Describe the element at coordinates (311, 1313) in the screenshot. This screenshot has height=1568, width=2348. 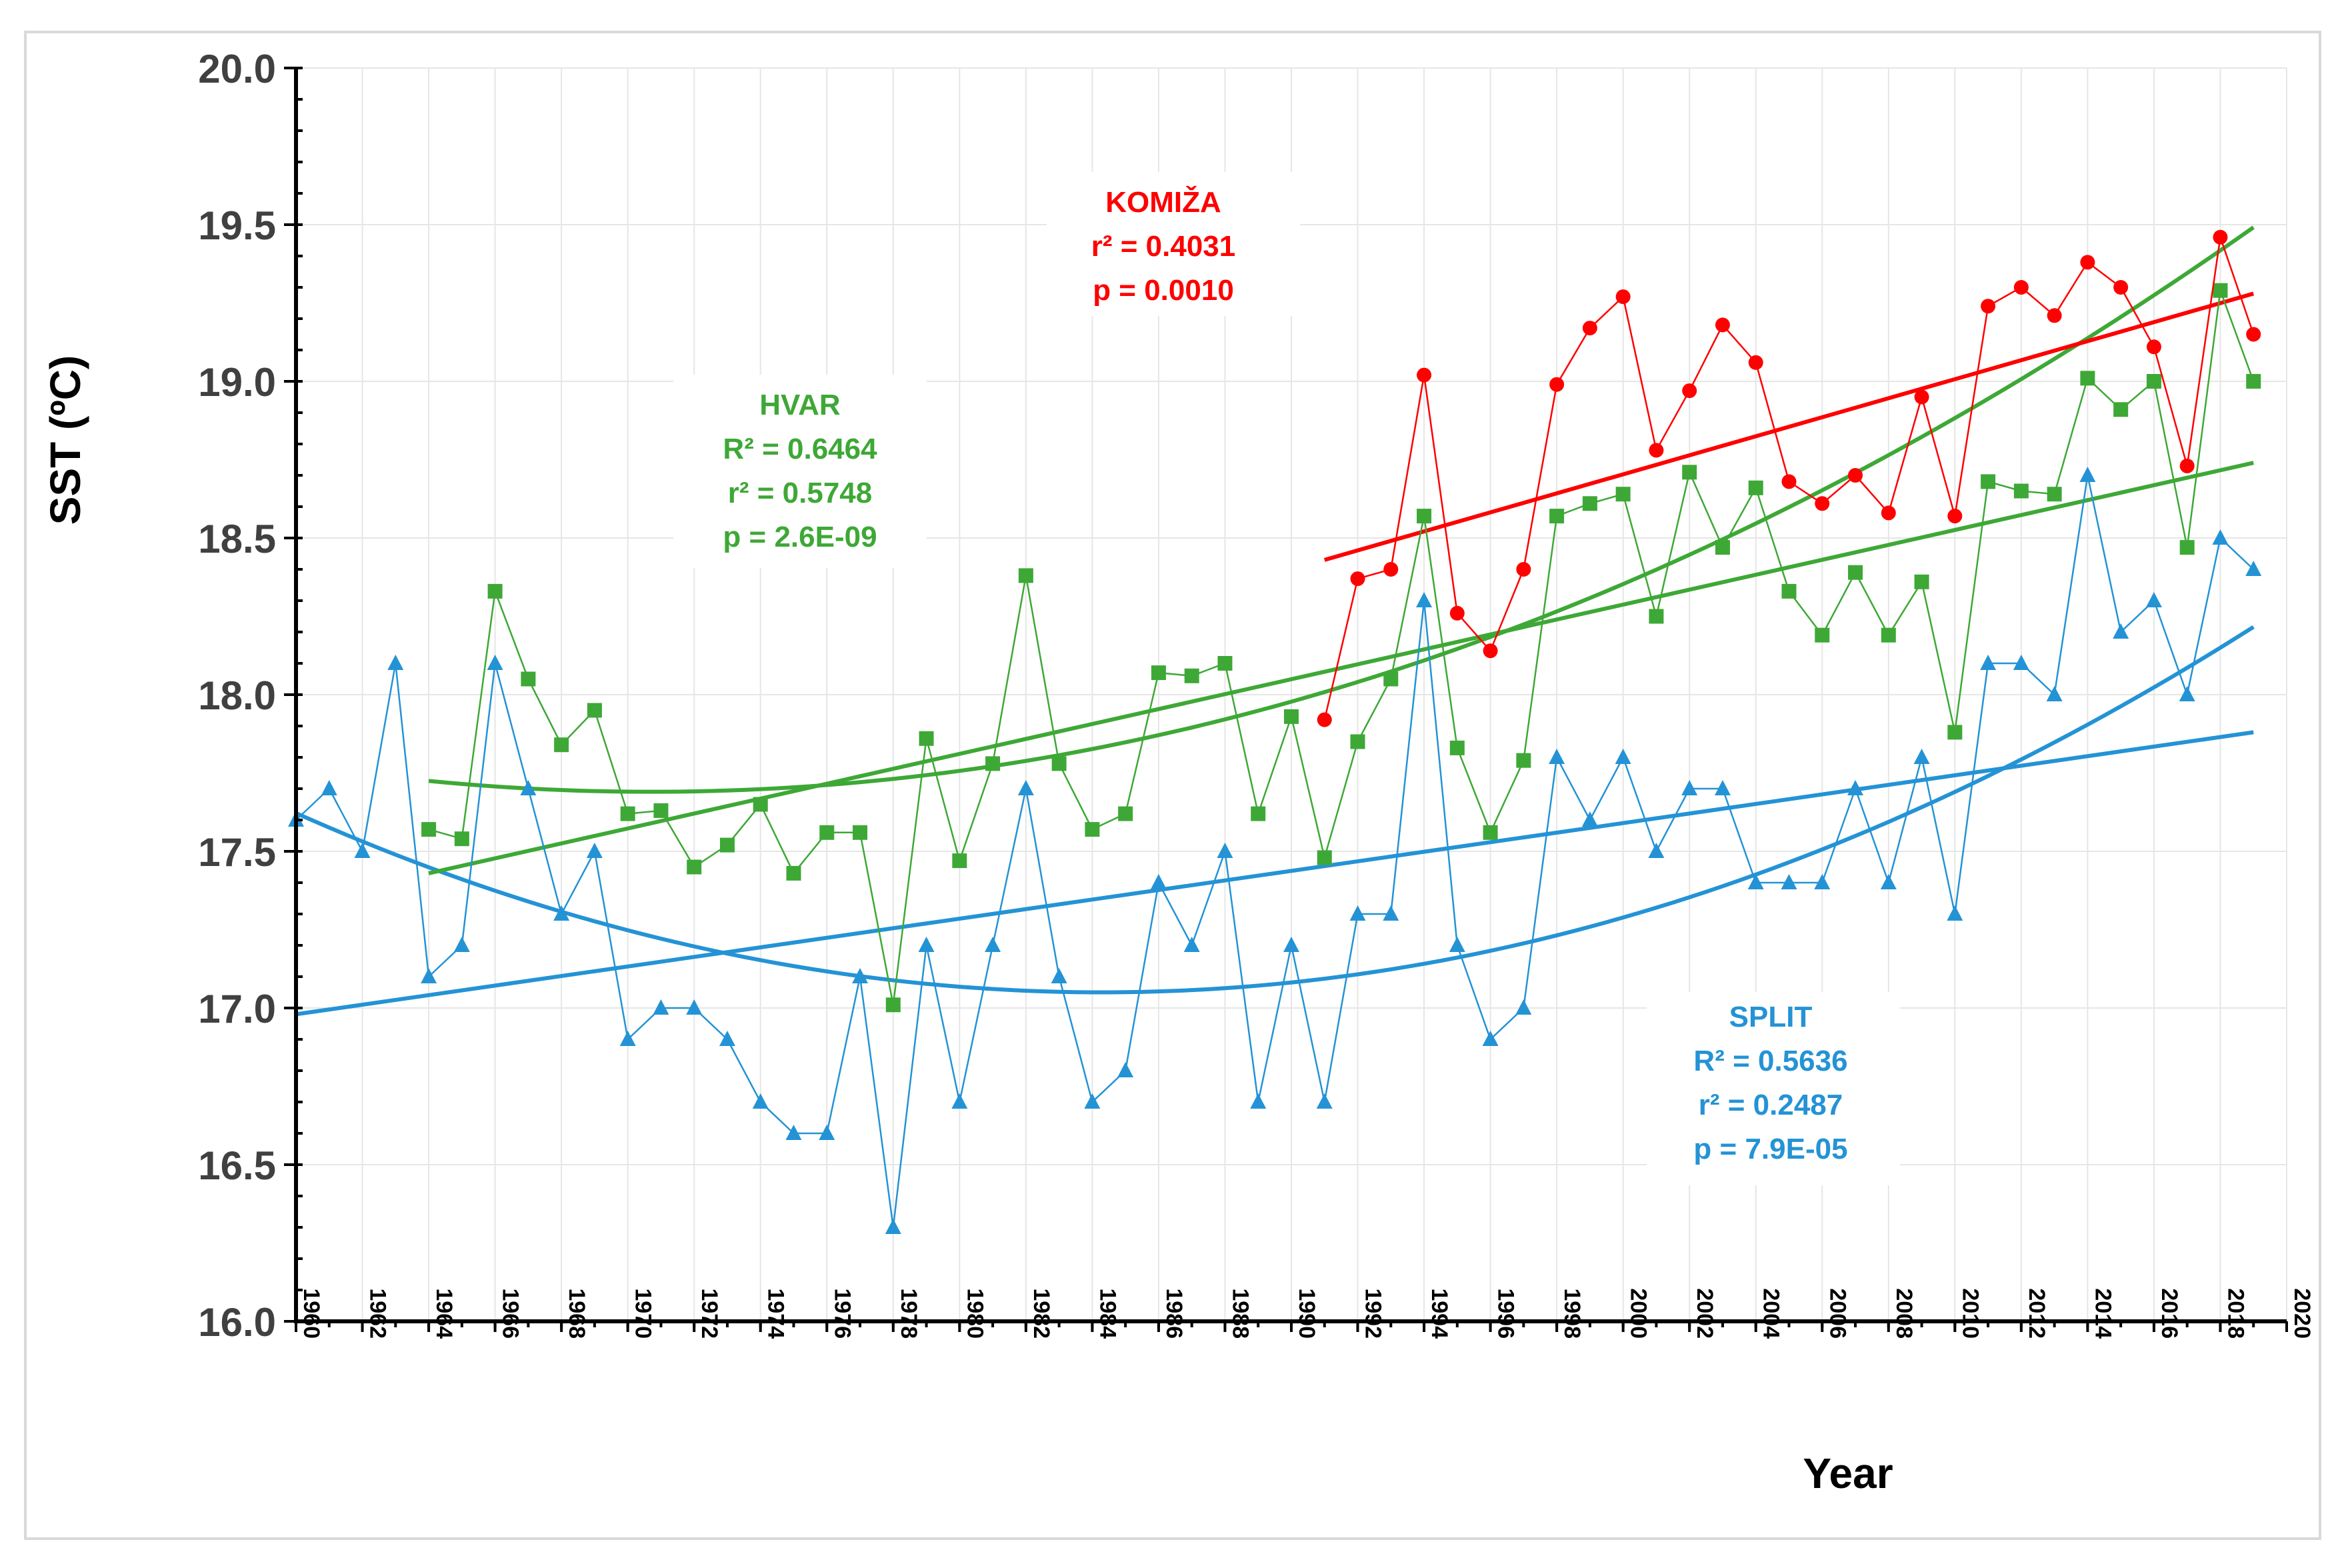
I see `x-tick-label: 1960` at that location.